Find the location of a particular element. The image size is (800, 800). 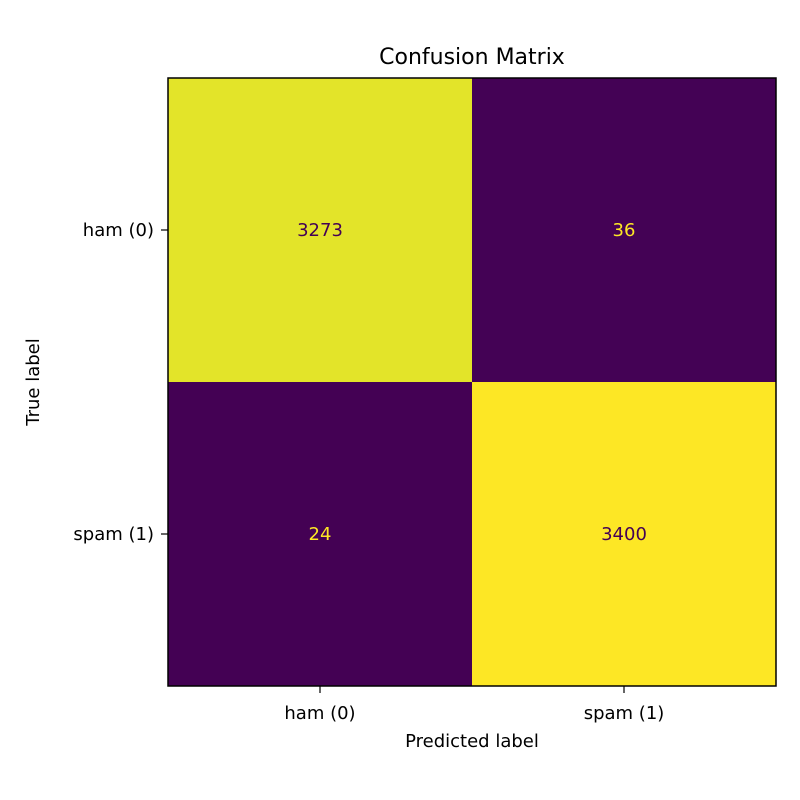

x-axis-ticks: ham (0) spam (1) is located at coordinates (474, 705).